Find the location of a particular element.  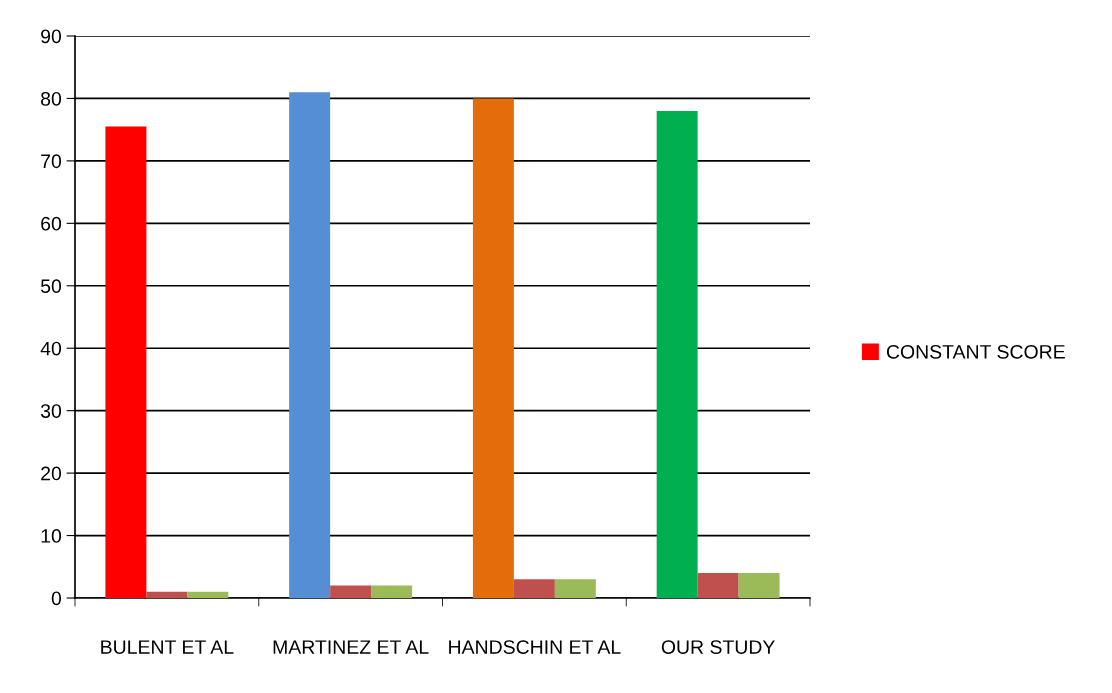

x-tick-label: OUR STUDY is located at coordinates (718, 647).